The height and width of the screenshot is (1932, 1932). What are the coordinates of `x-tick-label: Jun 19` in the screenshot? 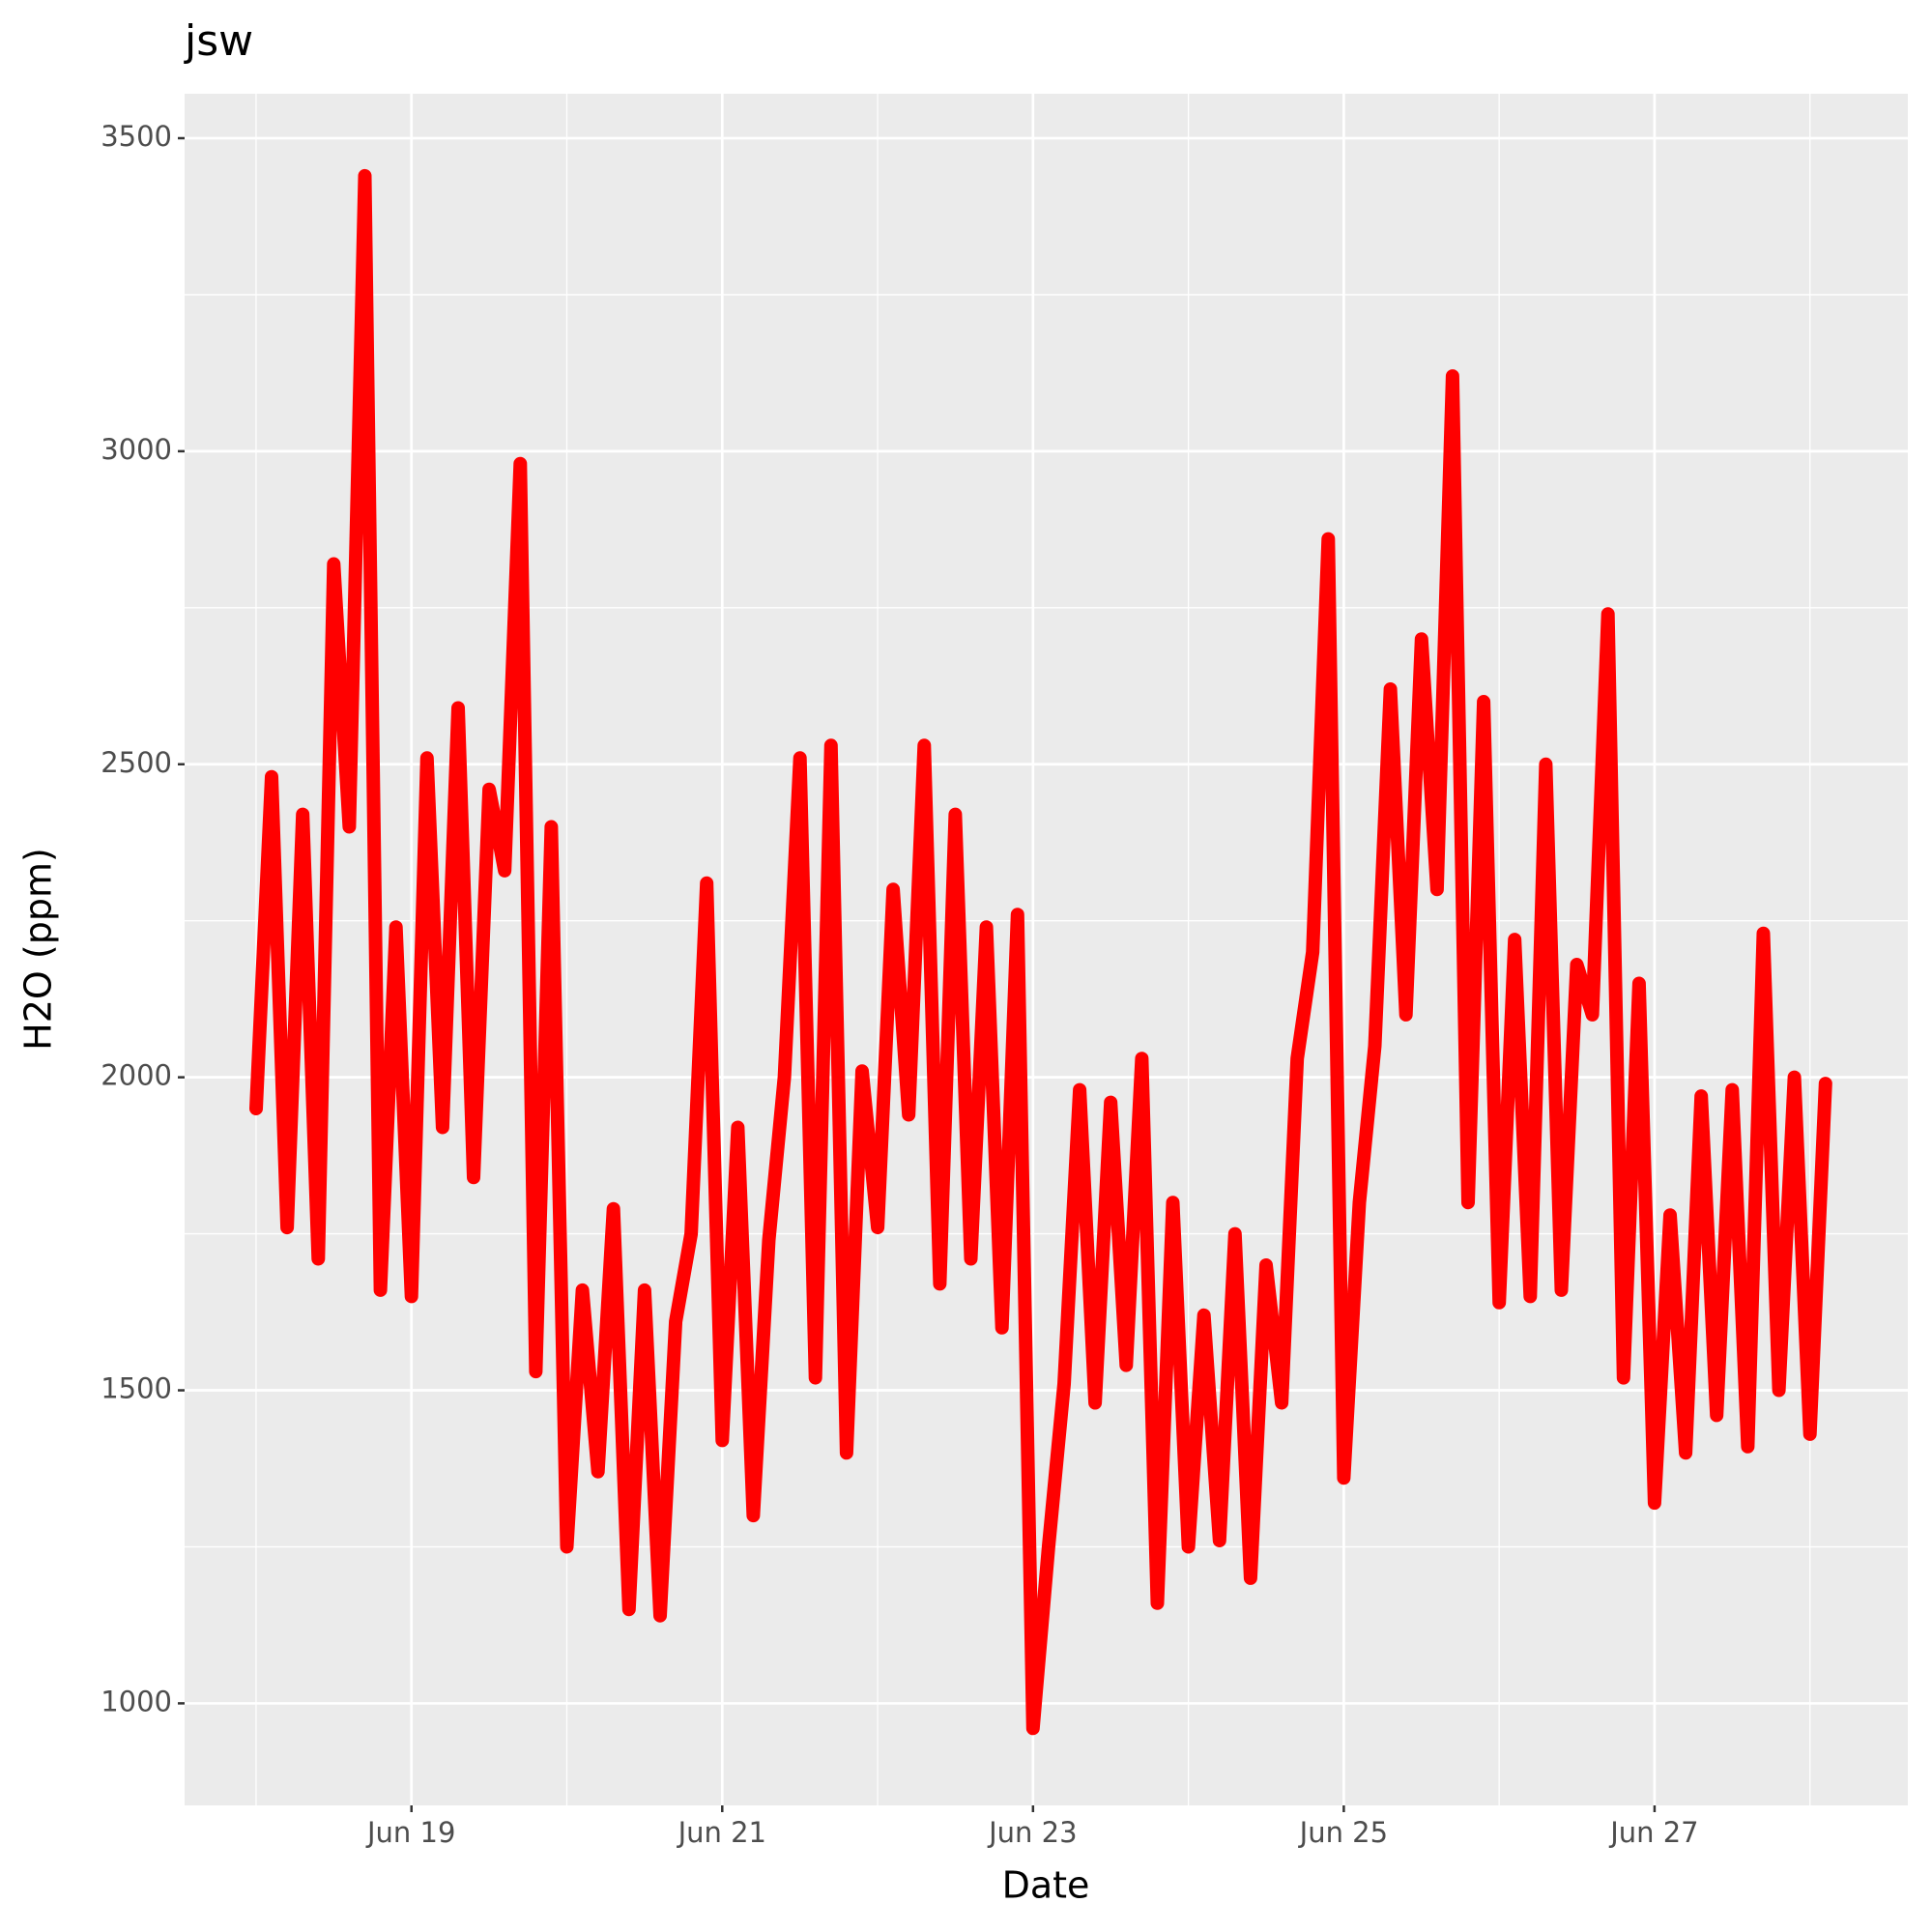 It's located at (410, 1832).